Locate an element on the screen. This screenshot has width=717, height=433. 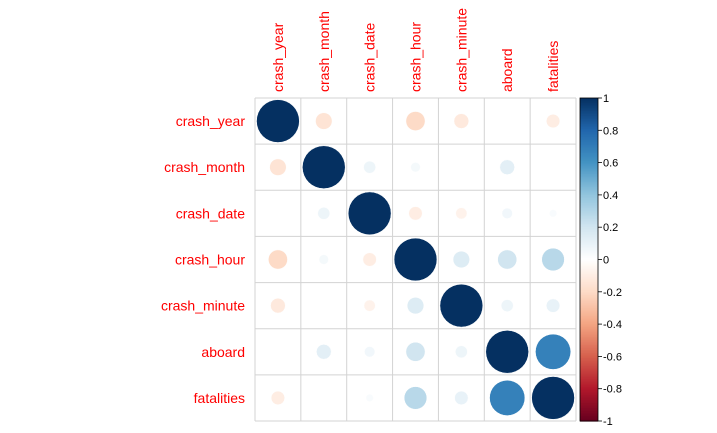
corr-circle-crash_hour-crash_month is located at coordinates (324, 260).